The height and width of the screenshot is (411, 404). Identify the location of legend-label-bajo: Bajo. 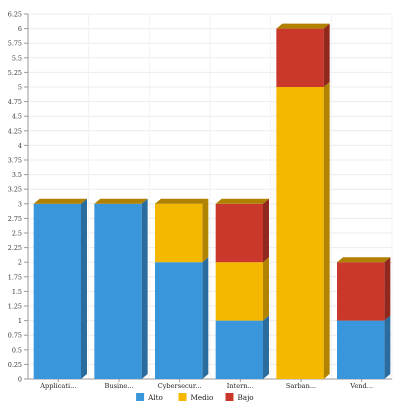
(246, 397).